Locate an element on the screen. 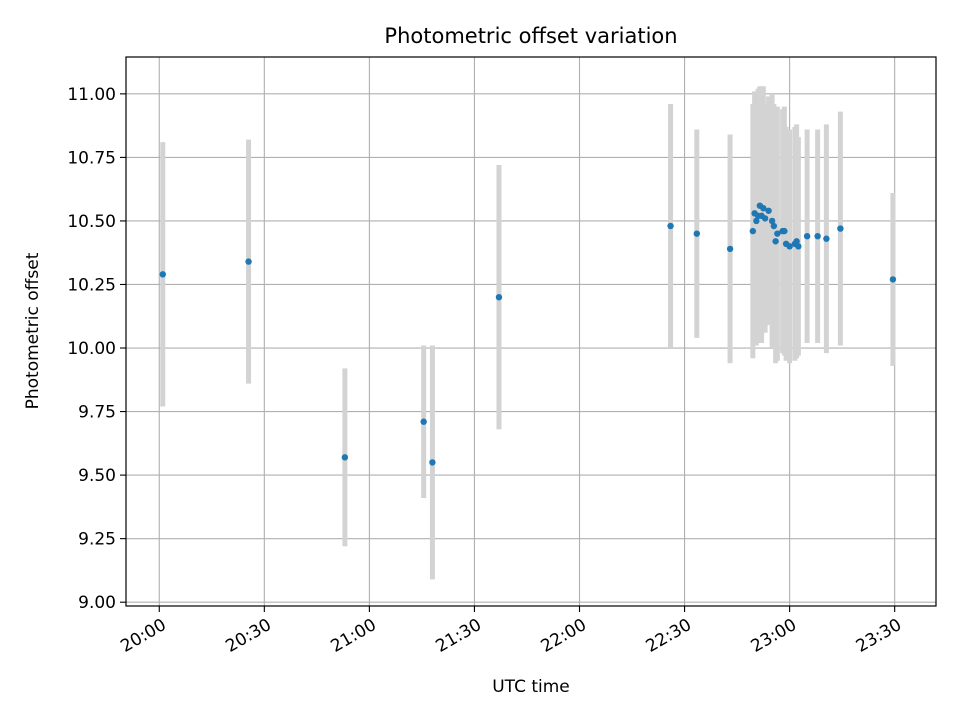 The image size is (960, 720). y-tick-label: 10.25 is located at coordinates (91, 285).